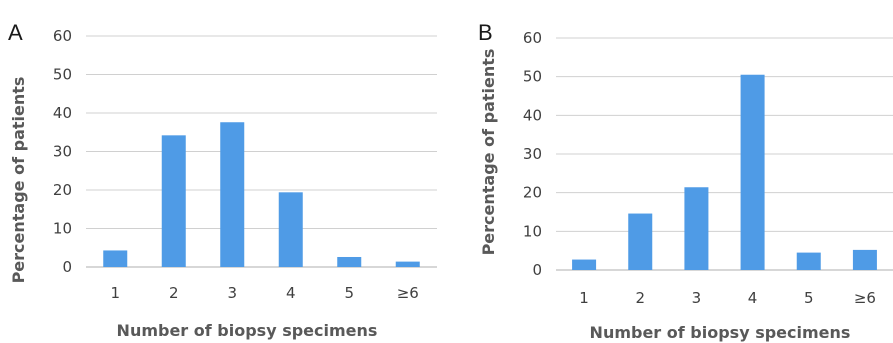  I want to click on x-ticks-b: 1 2 3 4 5 ≥6, so click(727, 298).